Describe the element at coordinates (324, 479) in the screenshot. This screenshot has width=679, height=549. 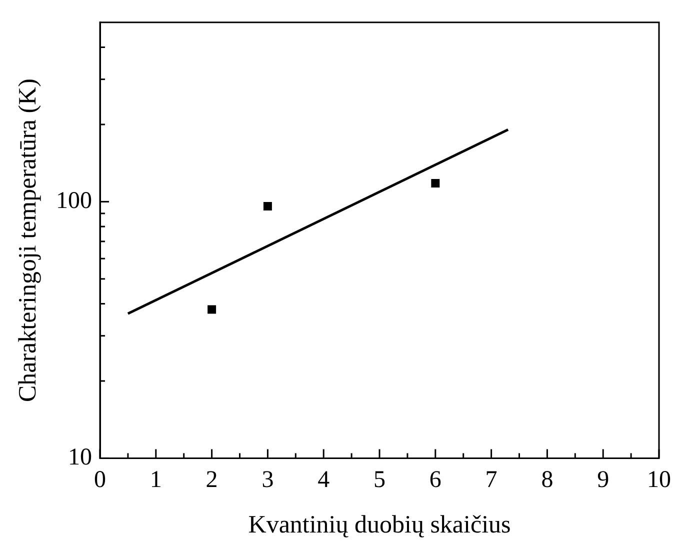
I see `x-tick-label: 4` at that location.